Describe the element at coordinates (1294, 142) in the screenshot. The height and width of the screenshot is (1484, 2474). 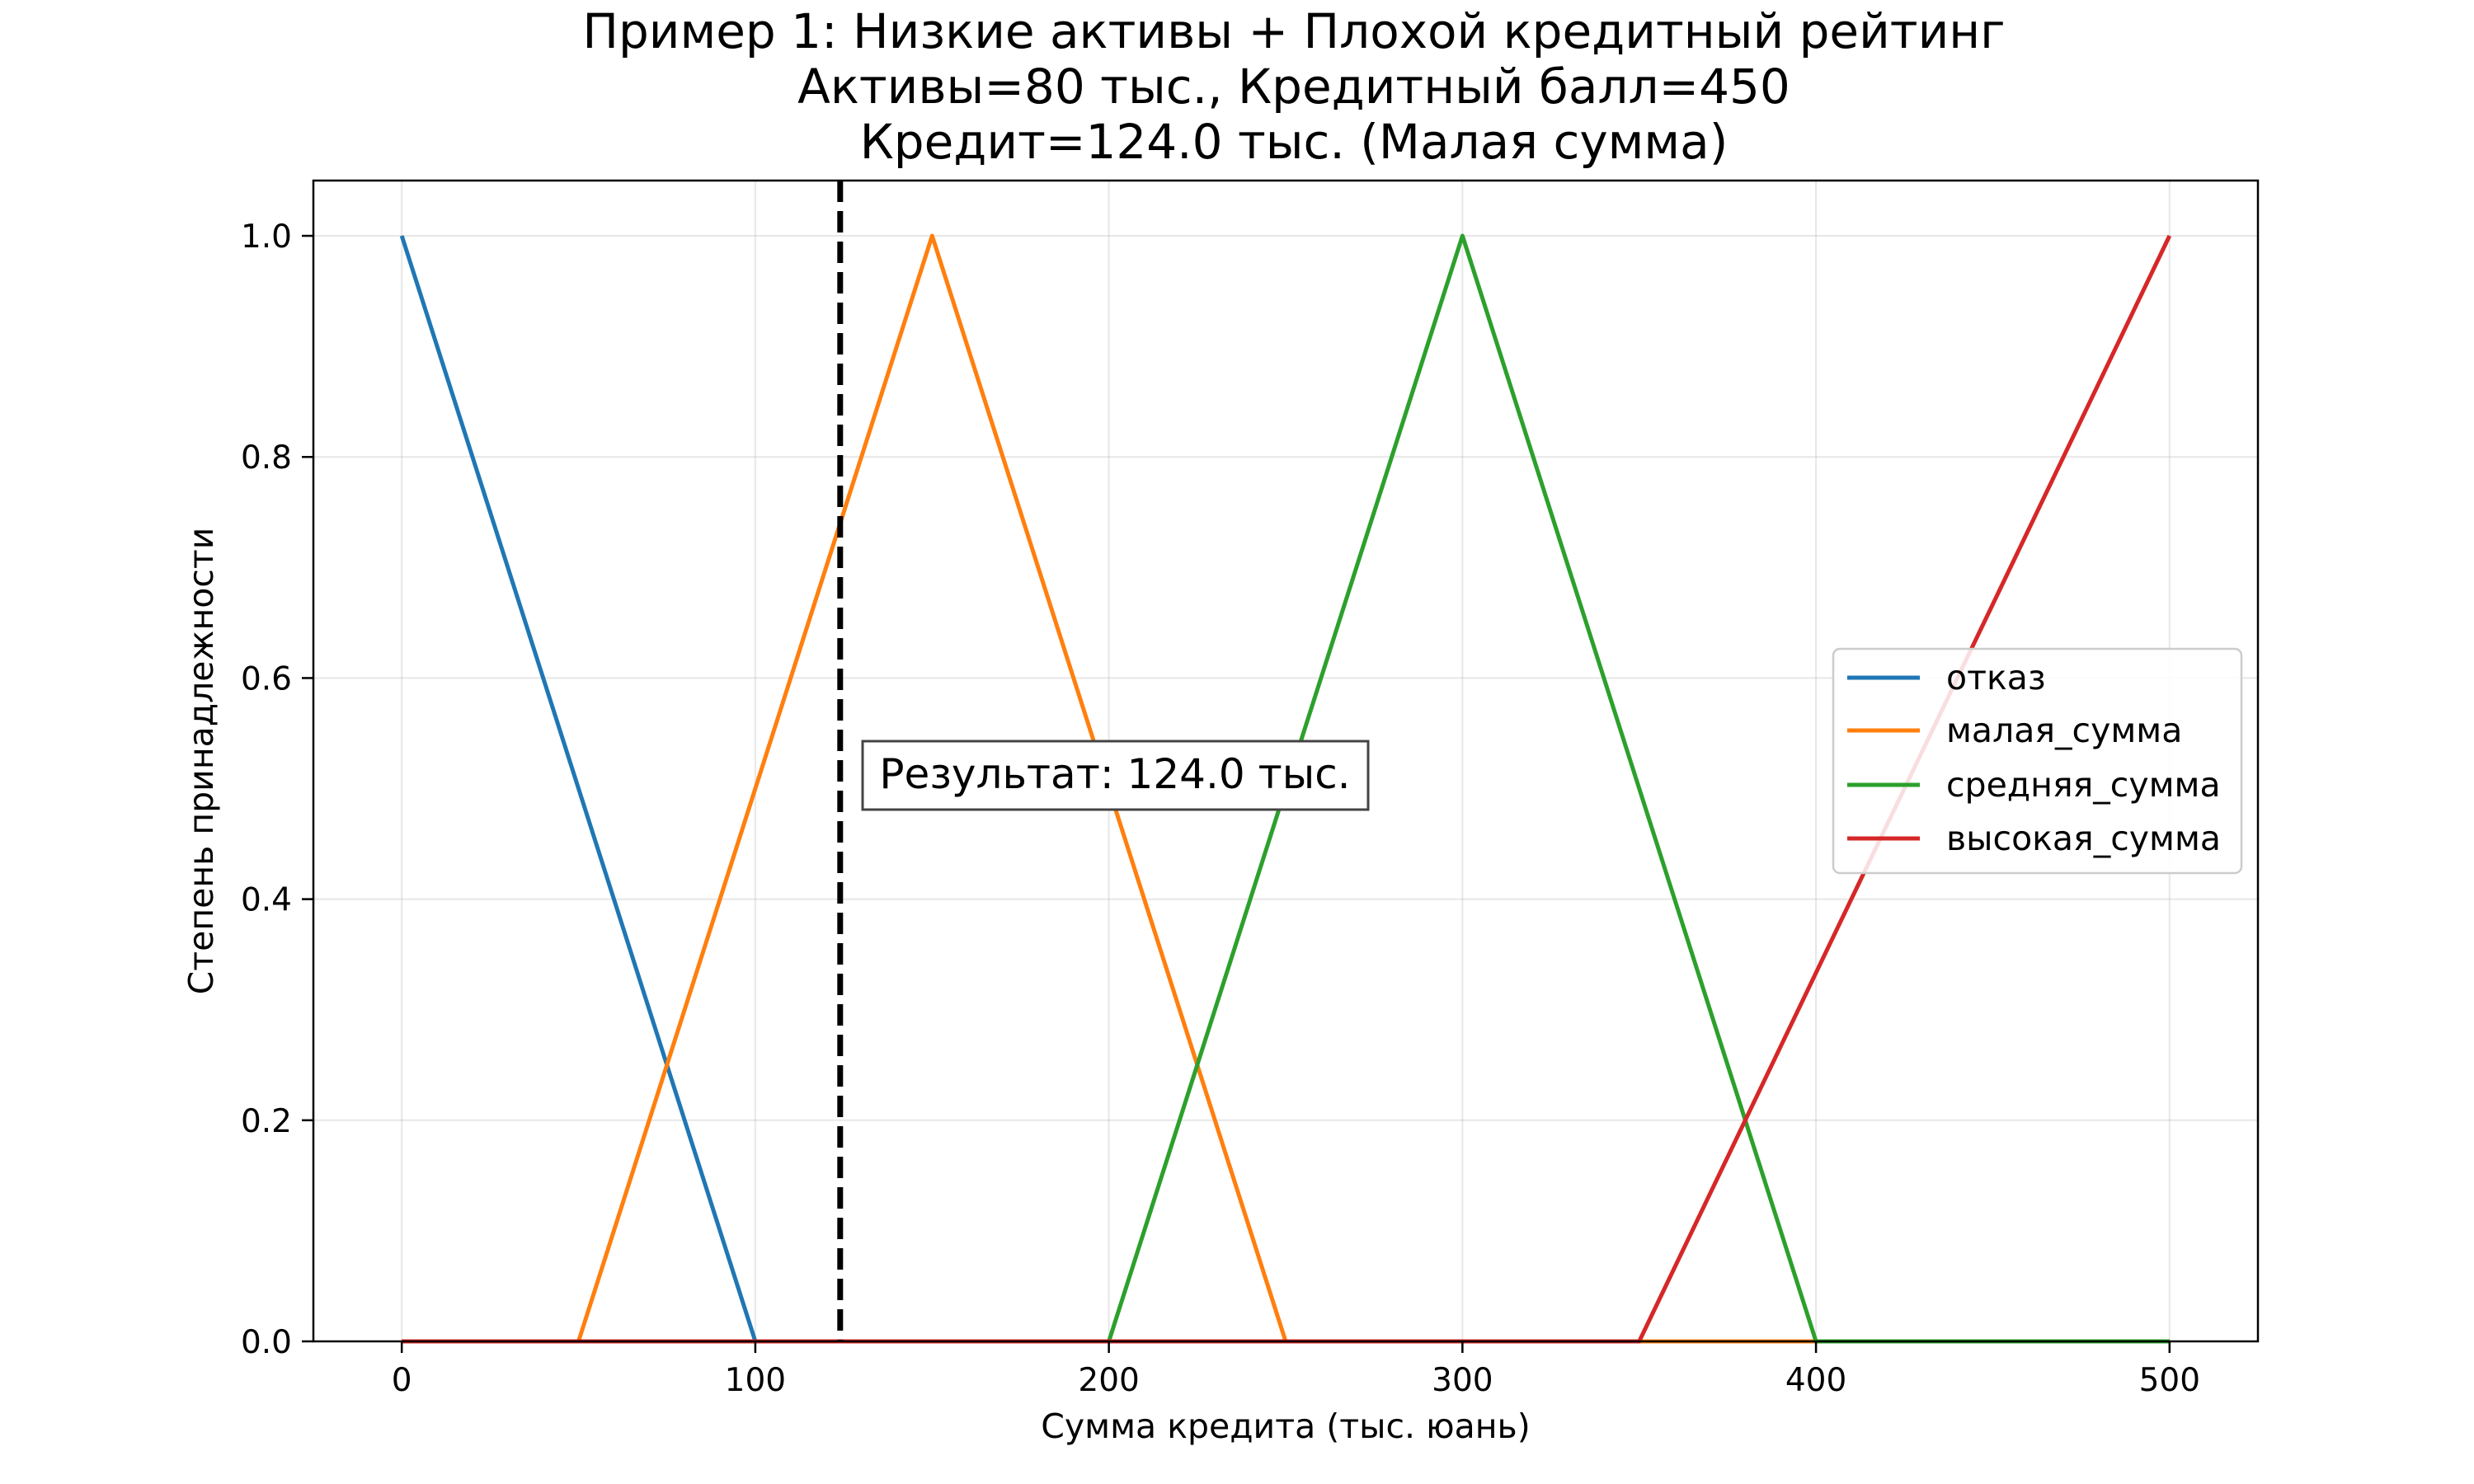
I see `title-line-3: Кредит=124.0 тыс. (Малая сумма)` at that location.